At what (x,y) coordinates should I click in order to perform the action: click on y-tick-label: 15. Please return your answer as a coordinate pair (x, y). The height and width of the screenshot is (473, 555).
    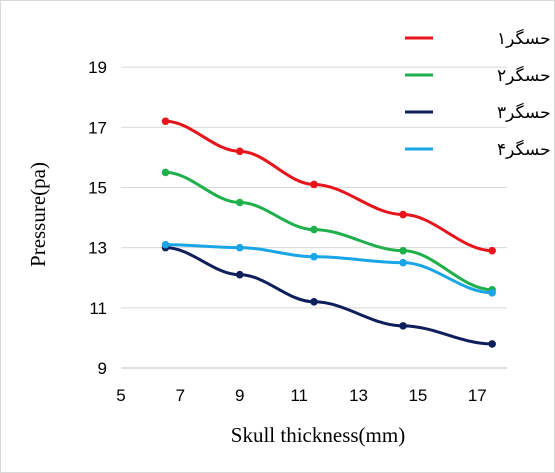
    Looking at the image, I should click on (97, 187).